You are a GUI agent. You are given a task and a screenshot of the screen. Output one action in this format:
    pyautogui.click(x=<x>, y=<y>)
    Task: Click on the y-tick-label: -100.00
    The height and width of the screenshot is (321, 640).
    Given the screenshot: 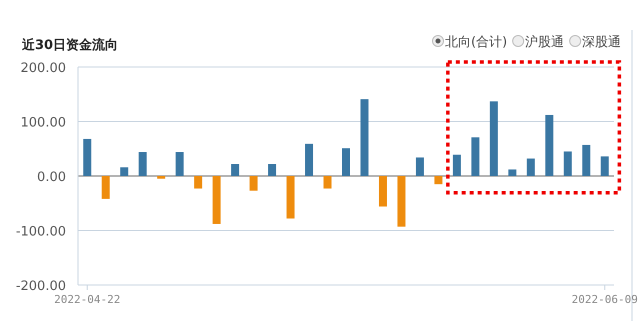 What is the action you would take?
    pyautogui.click(x=41, y=232)
    